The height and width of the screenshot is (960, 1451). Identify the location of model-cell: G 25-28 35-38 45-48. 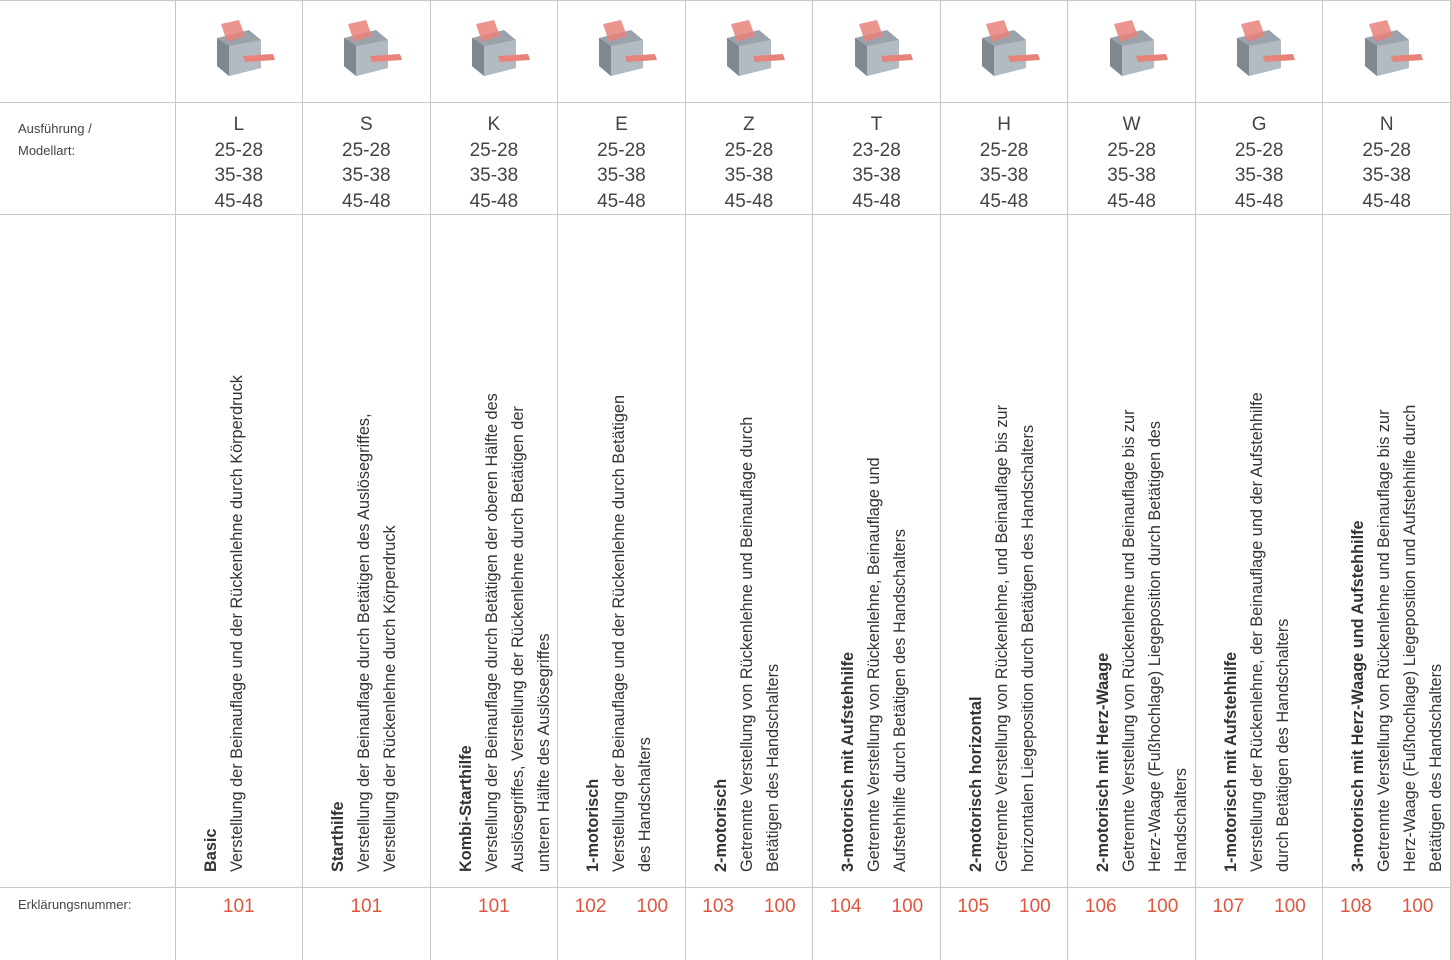
(1259, 158).